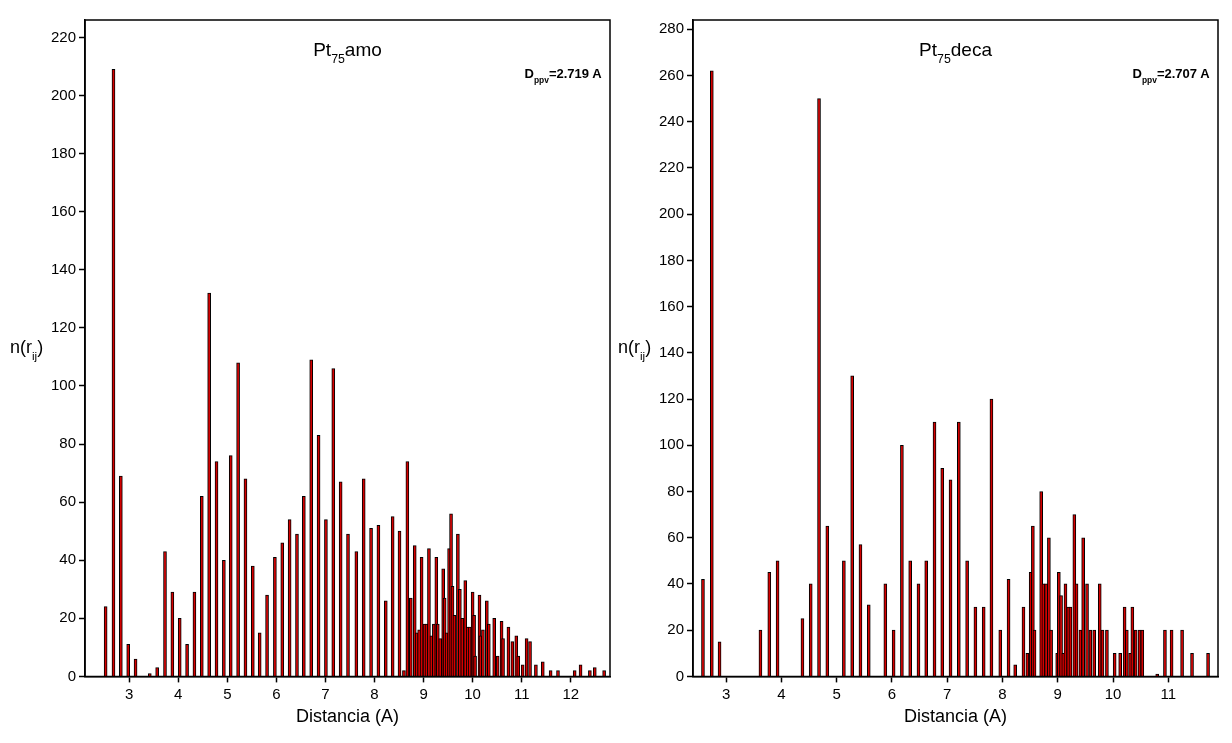  What do you see at coordinates (672, 74) in the screenshot?
I see `y-tick-label: 260` at bounding box center [672, 74].